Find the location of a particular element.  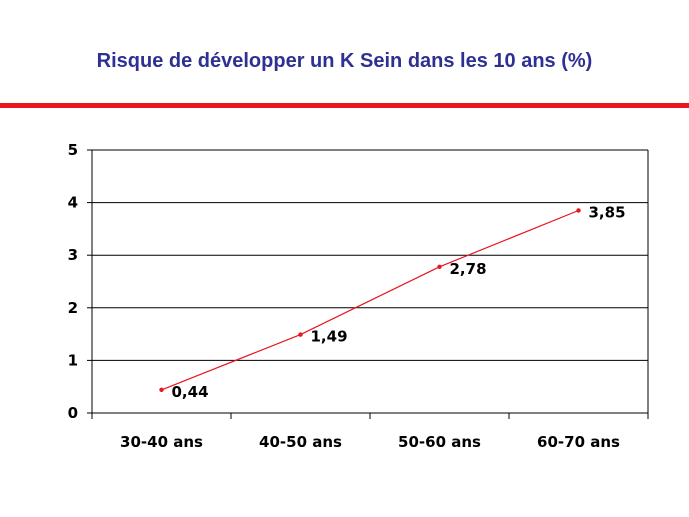

y-tick-label-4: 4 is located at coordinates (73, 203).